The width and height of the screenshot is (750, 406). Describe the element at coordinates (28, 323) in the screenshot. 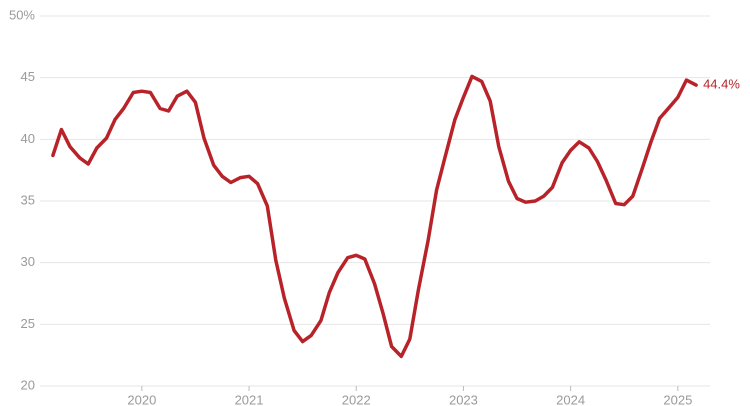

I see `y-tick-label: 25` at that location.